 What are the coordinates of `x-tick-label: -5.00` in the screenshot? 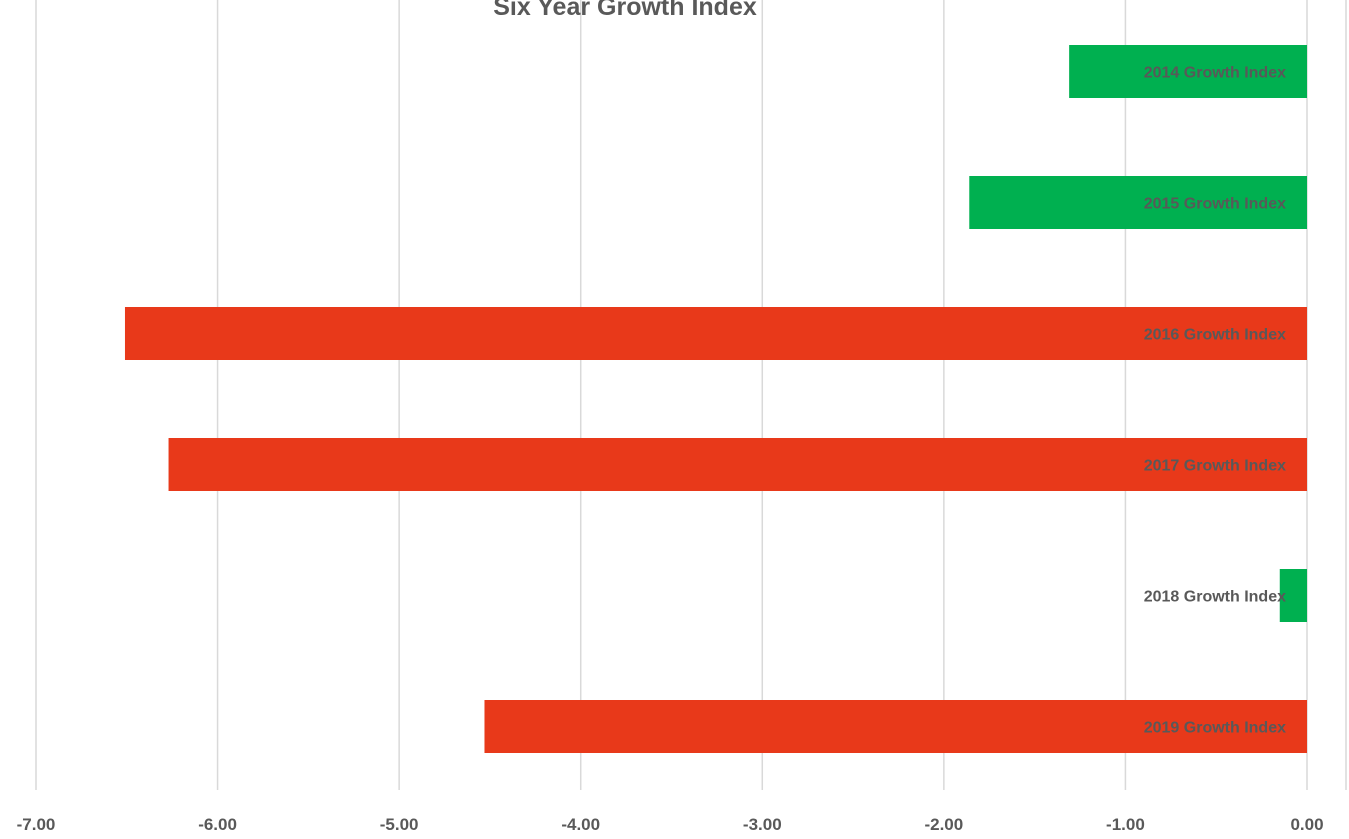 It's located at (399, 824).